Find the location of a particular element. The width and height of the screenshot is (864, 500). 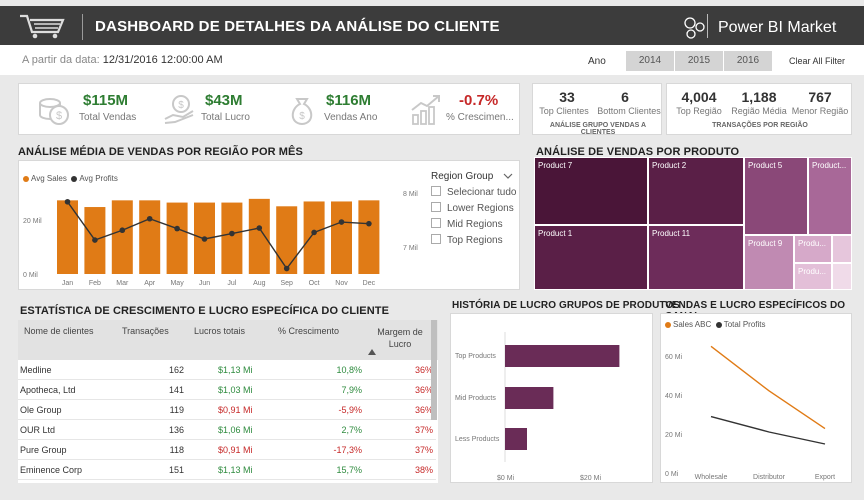

treemap-tile-product-1: Product 1 is located at coordinates (591, 257).